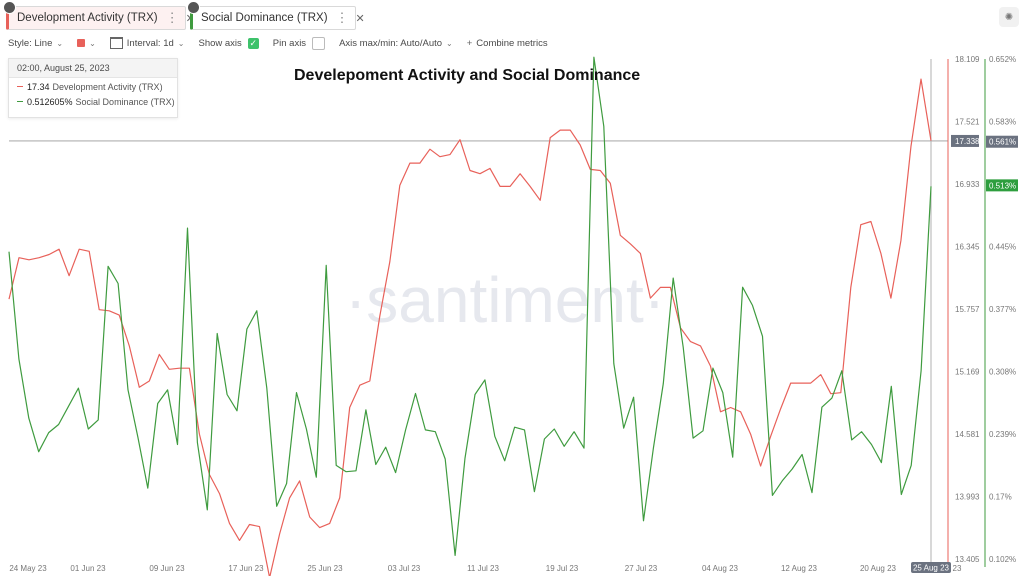 The width and height of the screenshot is (1024, 576). What do you see at coordinates (1002, 122) in the screenshot?
I see `y-right-tick-label: 0.583%` at bounding box center [1002, 122].